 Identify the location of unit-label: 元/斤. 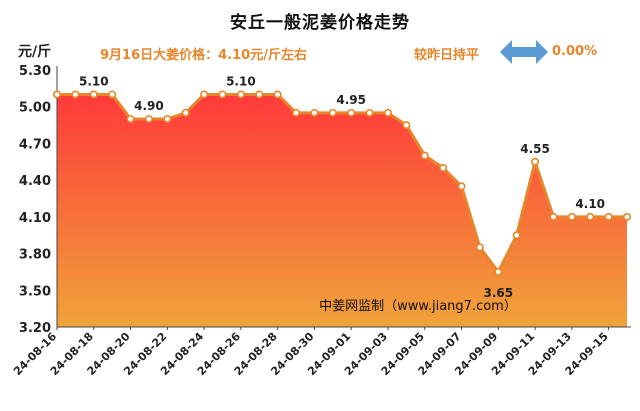
(35, 52).